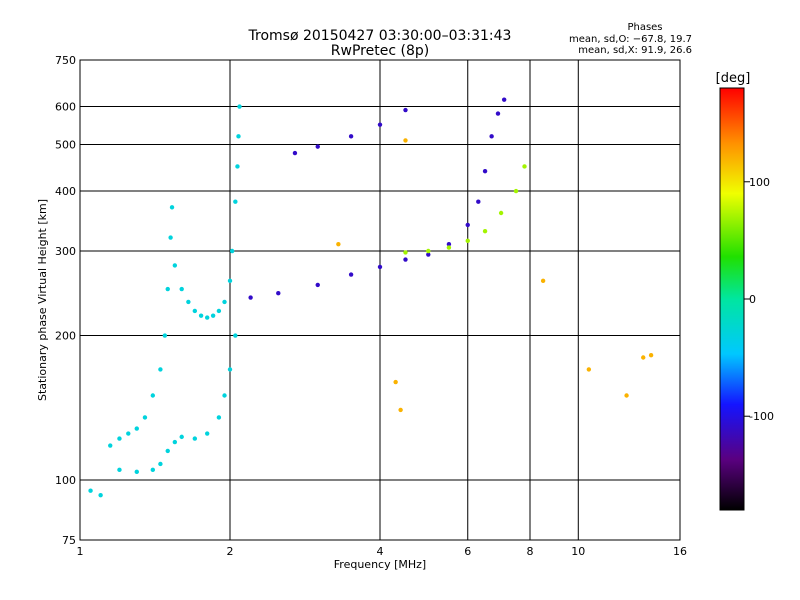 The width and height of the screenshot is (800, 600). I want to click on y-tick-label: 750, so click(65, 60).